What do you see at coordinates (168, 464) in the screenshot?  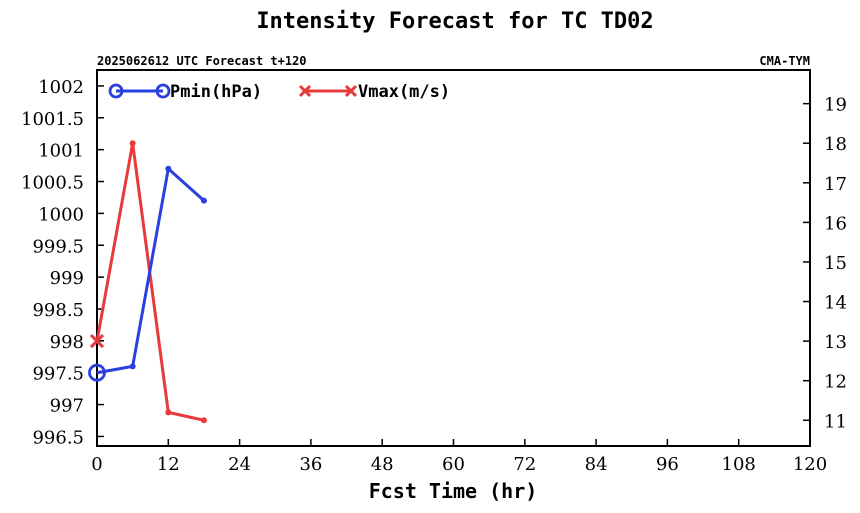 I see `x-tick-label: 12` at bounding box center [168, 464].